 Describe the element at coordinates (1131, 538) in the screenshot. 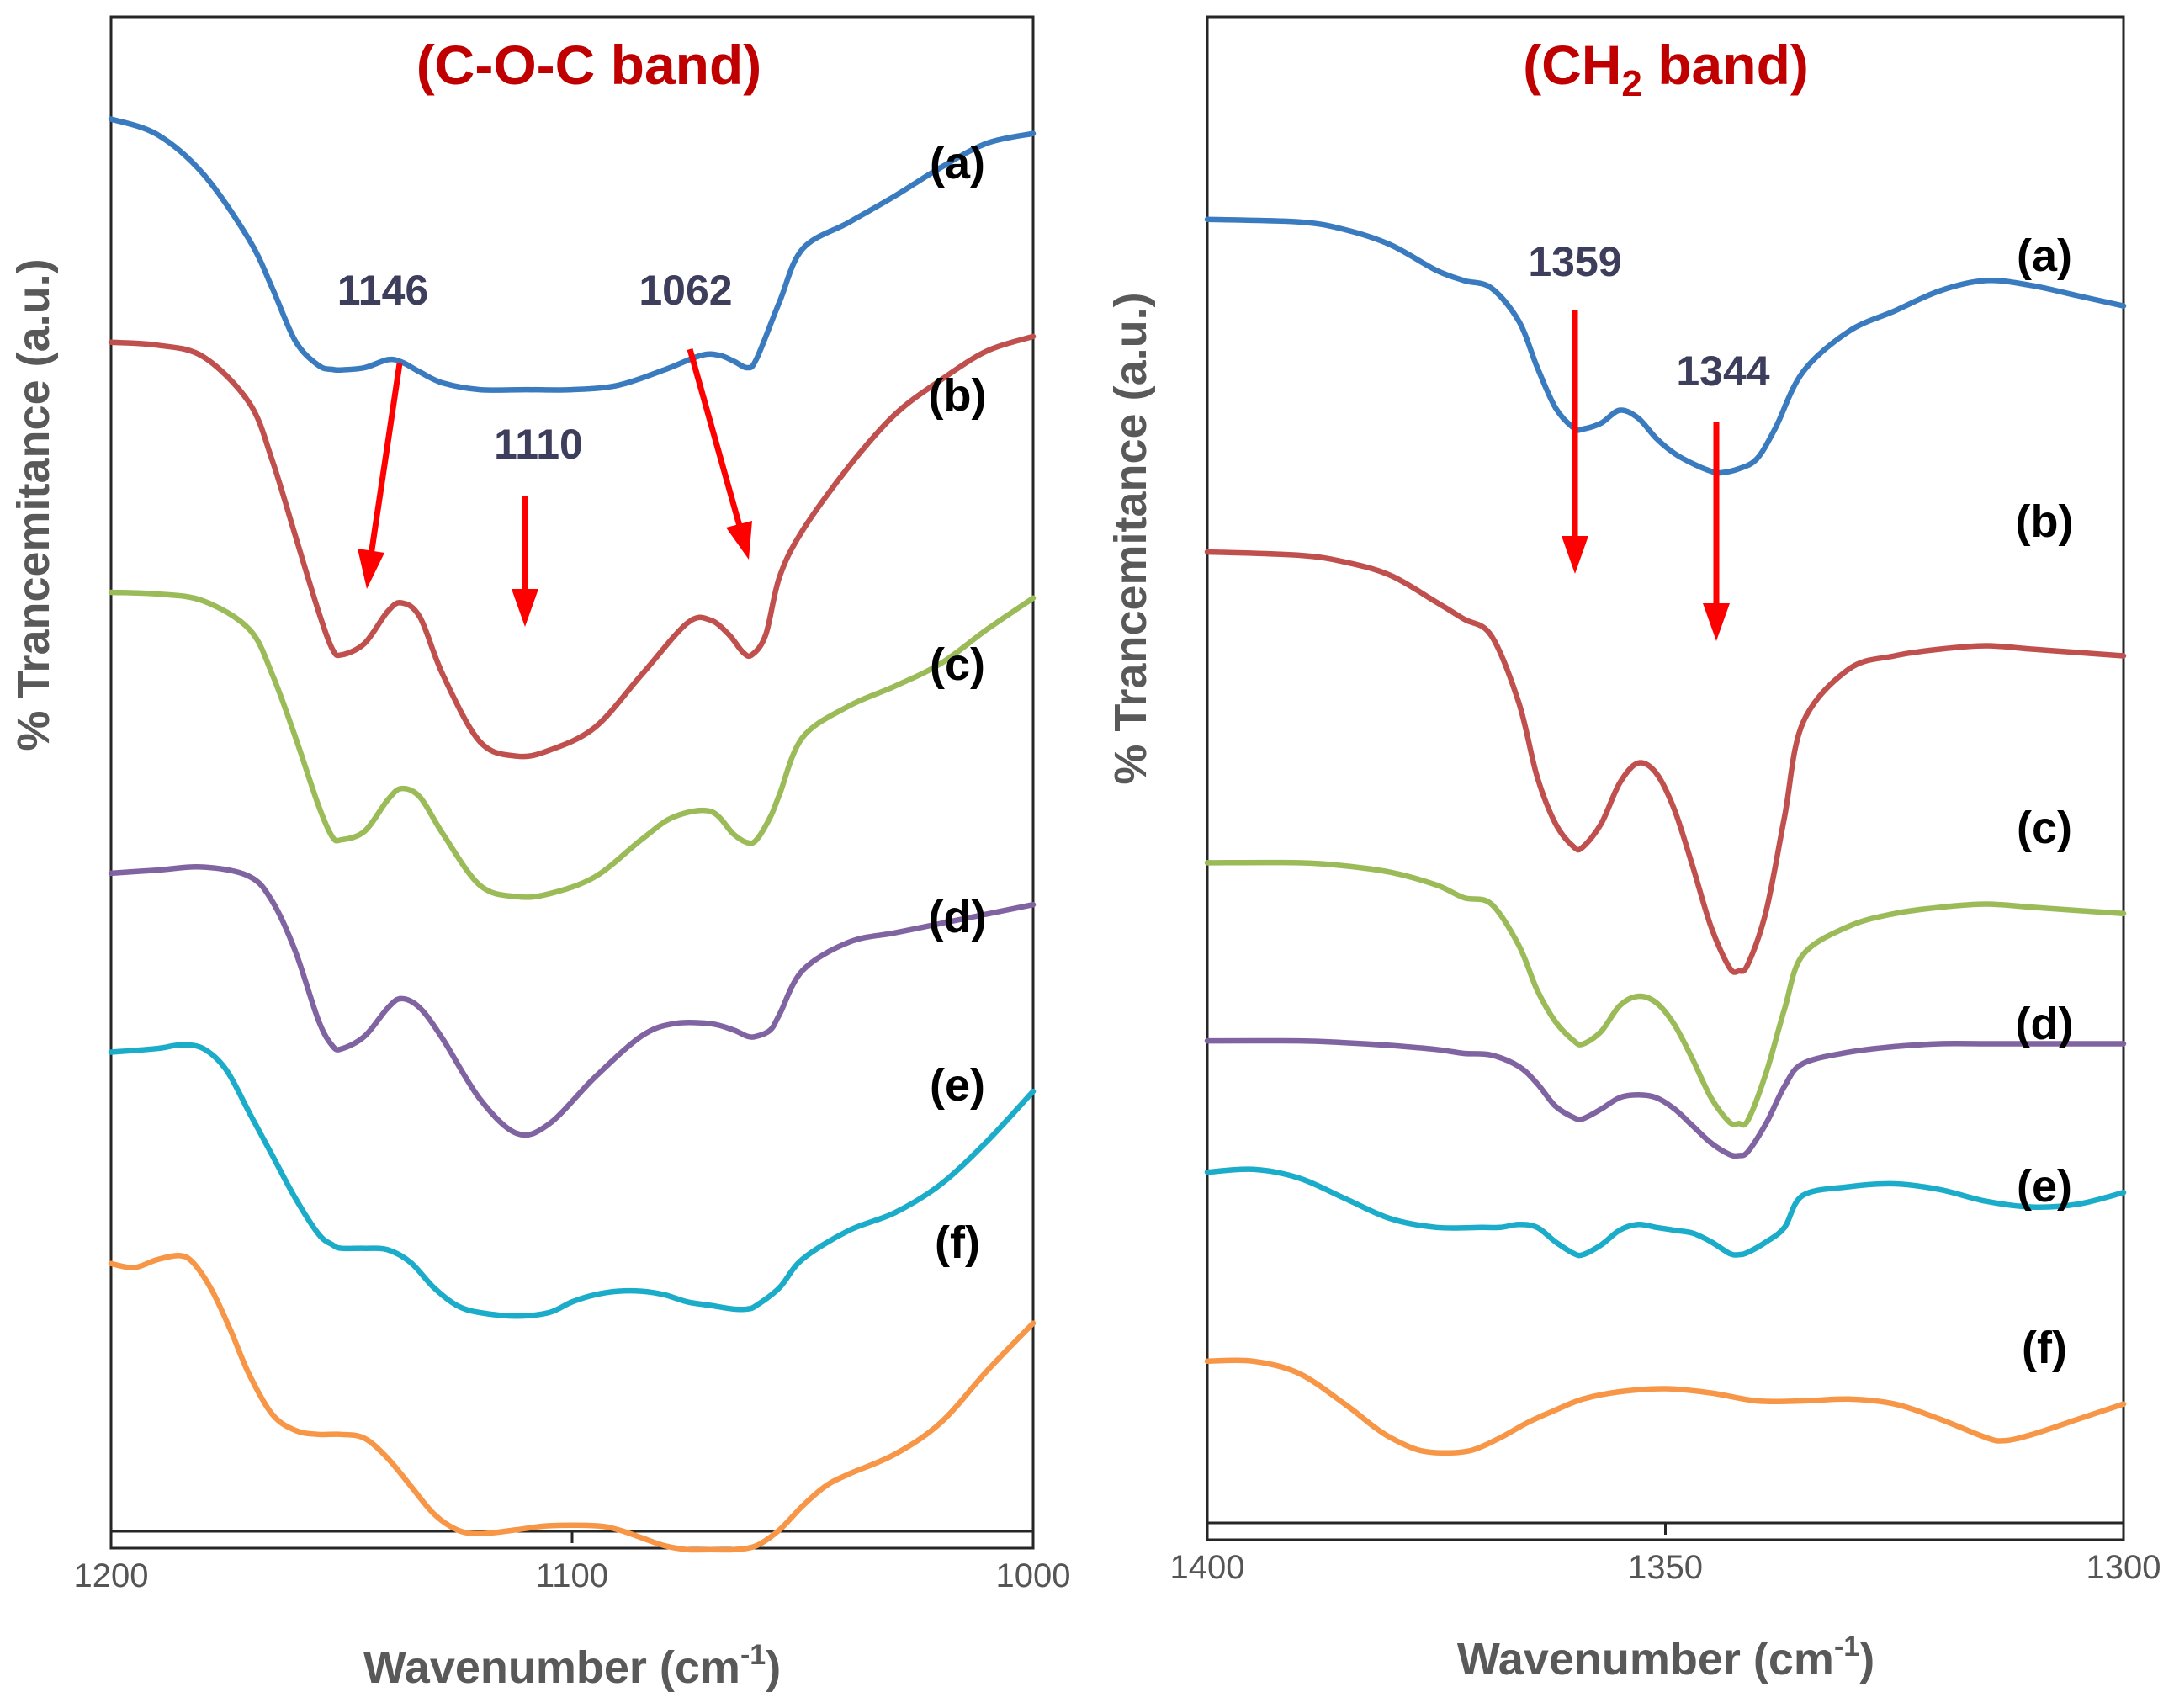

I see `ch2-y-axis-title: % Trancemitance (a.u.)` at that location.